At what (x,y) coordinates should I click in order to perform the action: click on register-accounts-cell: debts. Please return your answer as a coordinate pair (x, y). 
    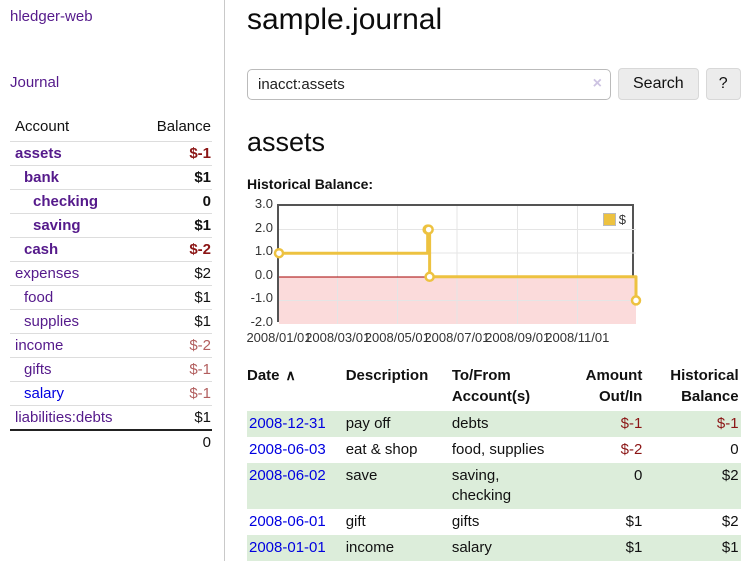
    Looking at the image, I should click on (470, 423).